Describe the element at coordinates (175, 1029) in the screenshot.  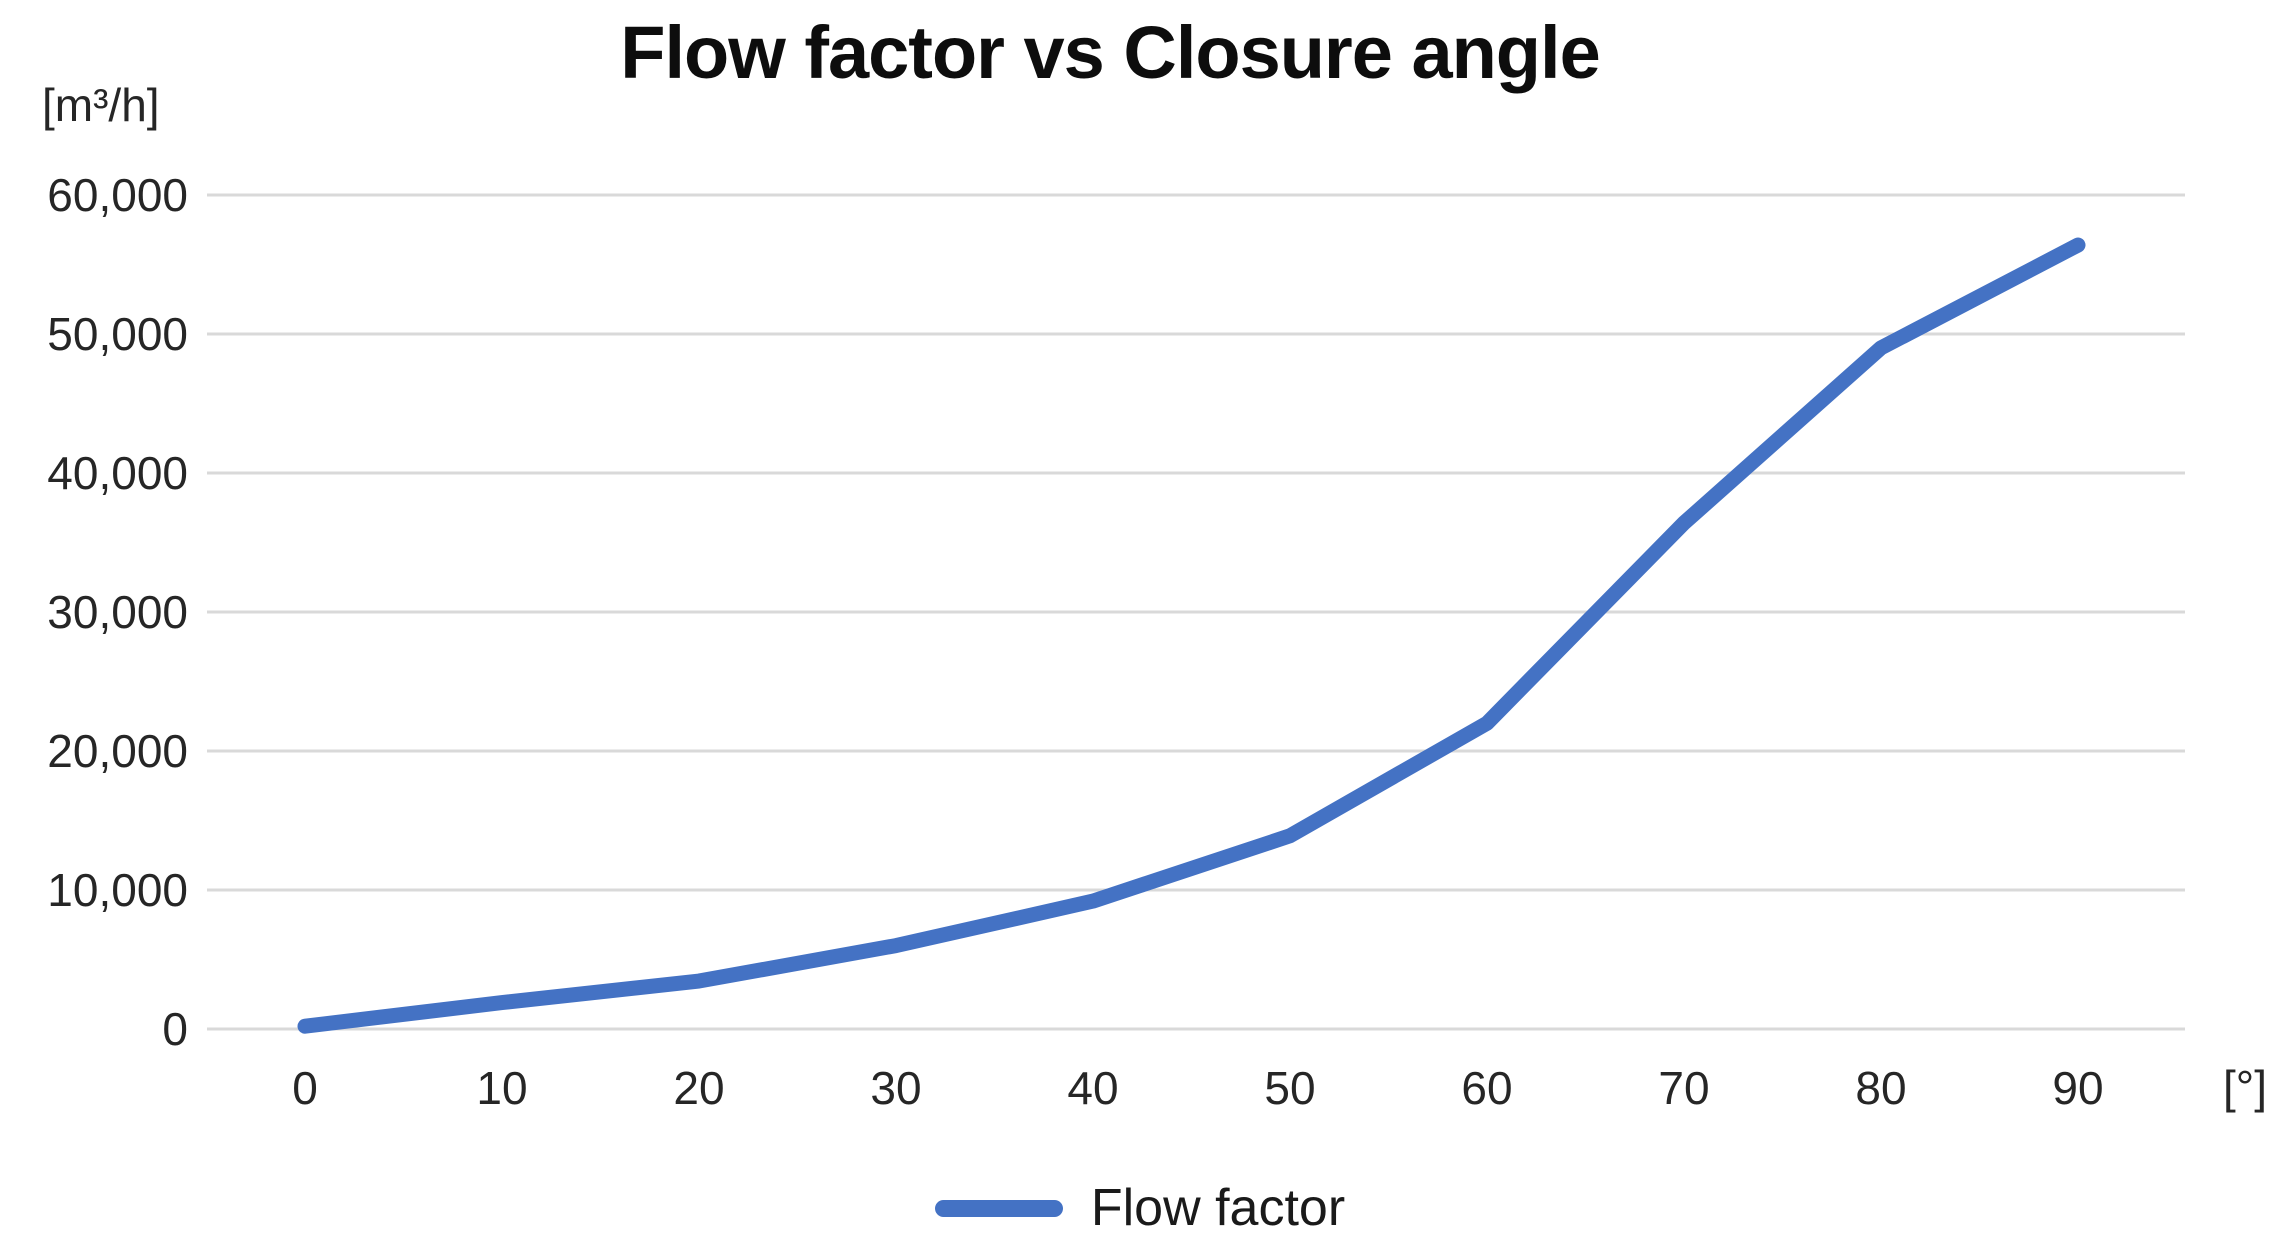
I see `y-tick-label-0: 0` at that location.